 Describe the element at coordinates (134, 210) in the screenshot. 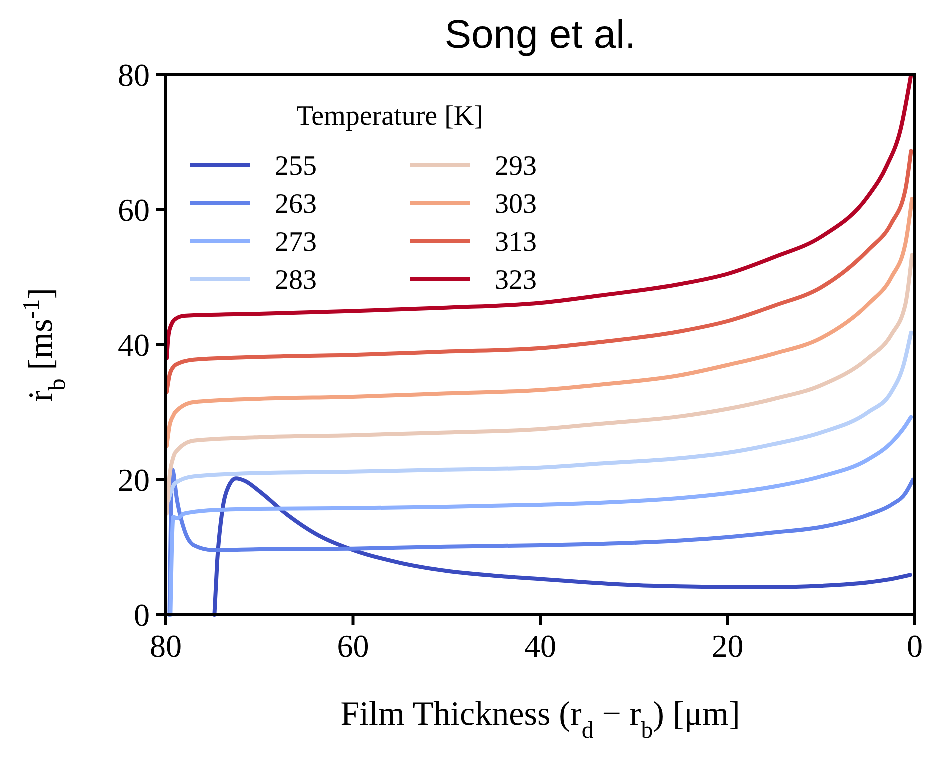

I see `y-tick-label: 60` at that location.